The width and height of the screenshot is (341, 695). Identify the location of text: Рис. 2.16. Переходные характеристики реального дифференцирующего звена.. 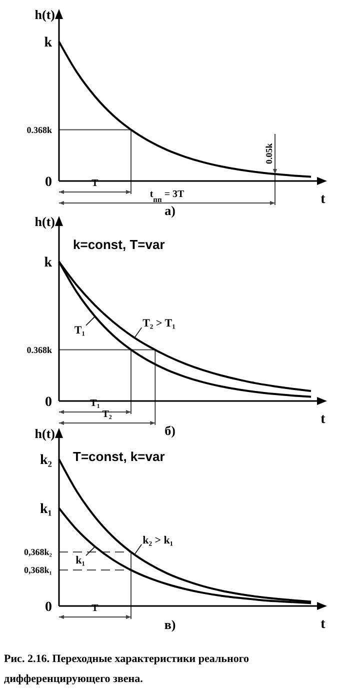
(127, 669).